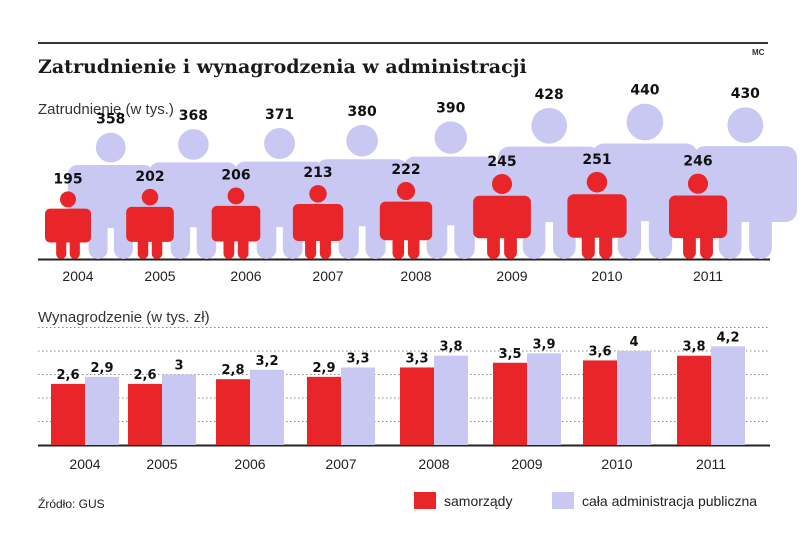  Describe the element at coordinates (101, 368) in the screenshot. I see `salary-label-cala: 2,9` at that location.